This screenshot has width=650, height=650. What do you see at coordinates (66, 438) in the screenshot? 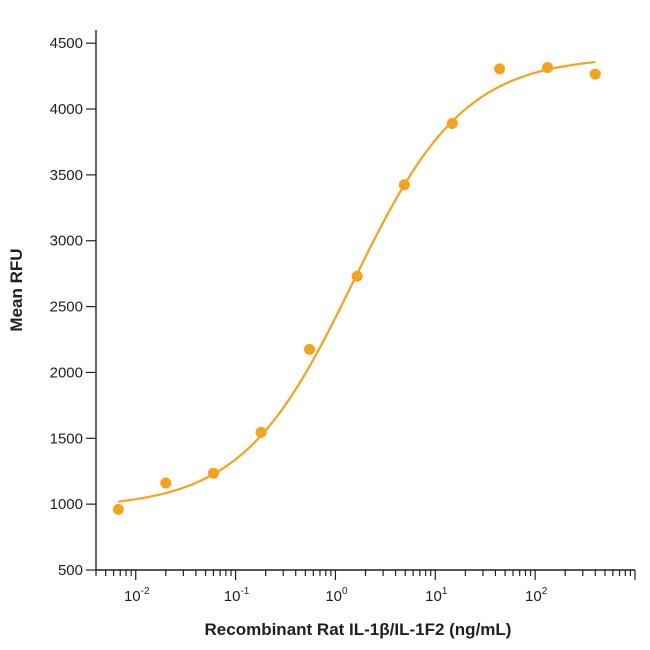
I see `y-tick-label: 1500` at bounding box center [66, 438].